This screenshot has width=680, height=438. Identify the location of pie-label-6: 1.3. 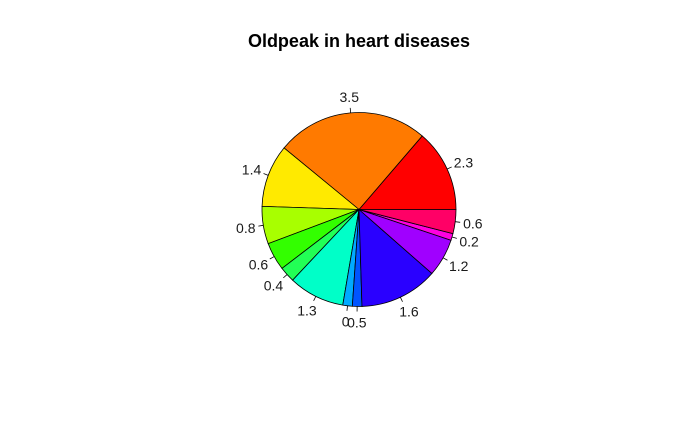
(307, 311).